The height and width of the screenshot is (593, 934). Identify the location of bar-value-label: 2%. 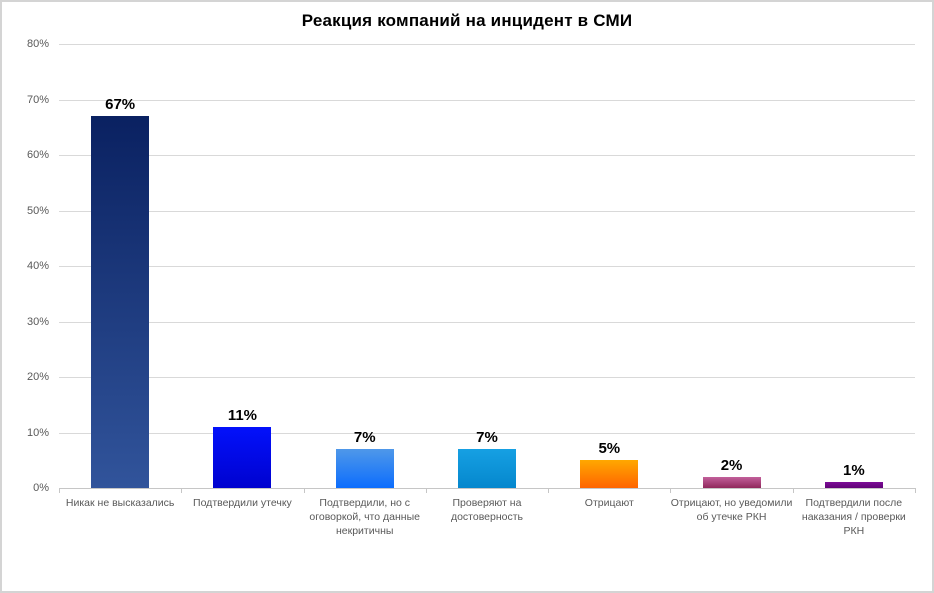
(731, 465).